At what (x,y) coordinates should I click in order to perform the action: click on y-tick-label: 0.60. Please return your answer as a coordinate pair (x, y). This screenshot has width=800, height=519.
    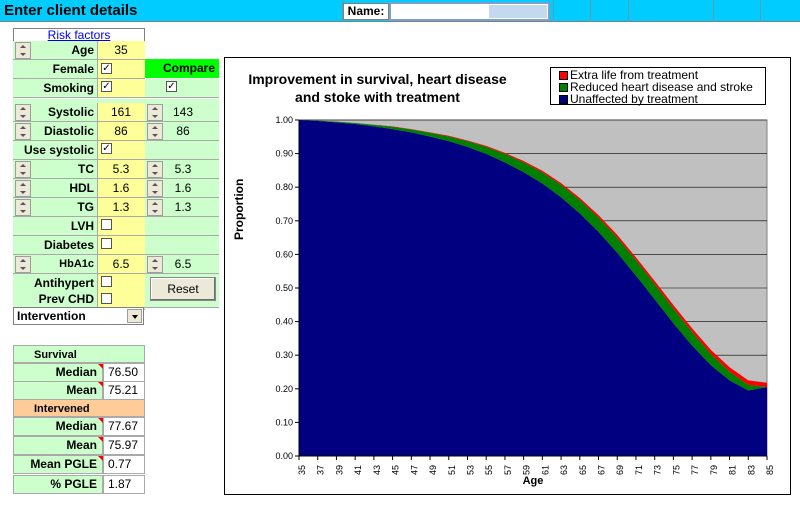
    Looking at the image, I should click on (284, 254).